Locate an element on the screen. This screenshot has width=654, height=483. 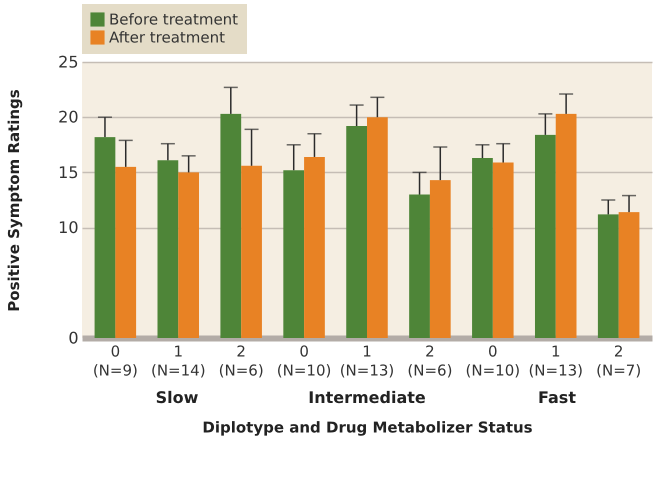
text: Intermediate is located at coordinates (367, 397).